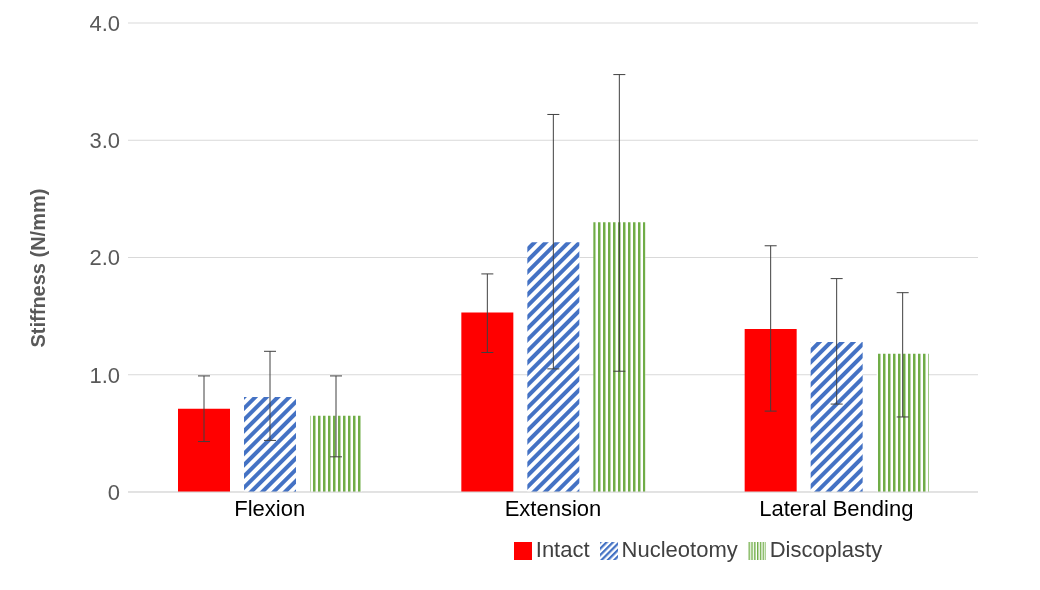 The height and width of the screenshot is (590, 1040). Describe the element at coordinates (562, 549) in the screenshot. I see `legend-label: Intact` at that location.